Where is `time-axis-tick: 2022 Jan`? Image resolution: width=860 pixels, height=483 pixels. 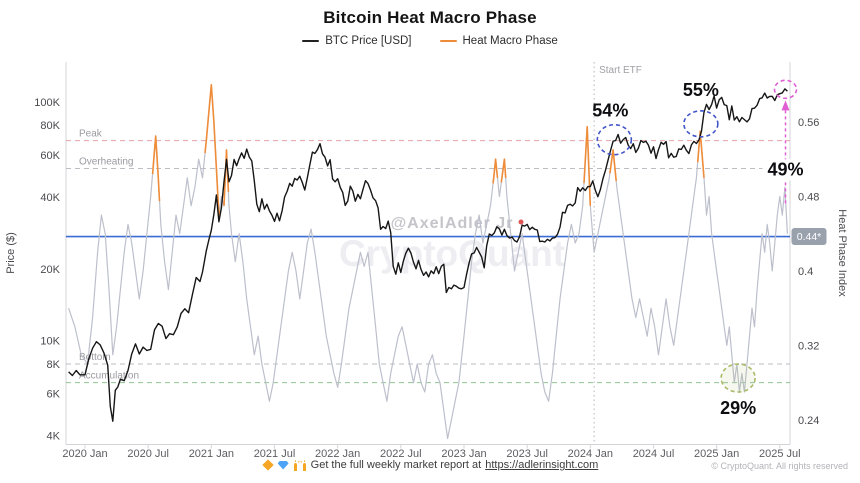 time-axis-tick: 2022 Jan is located at coordinates (337, 454).